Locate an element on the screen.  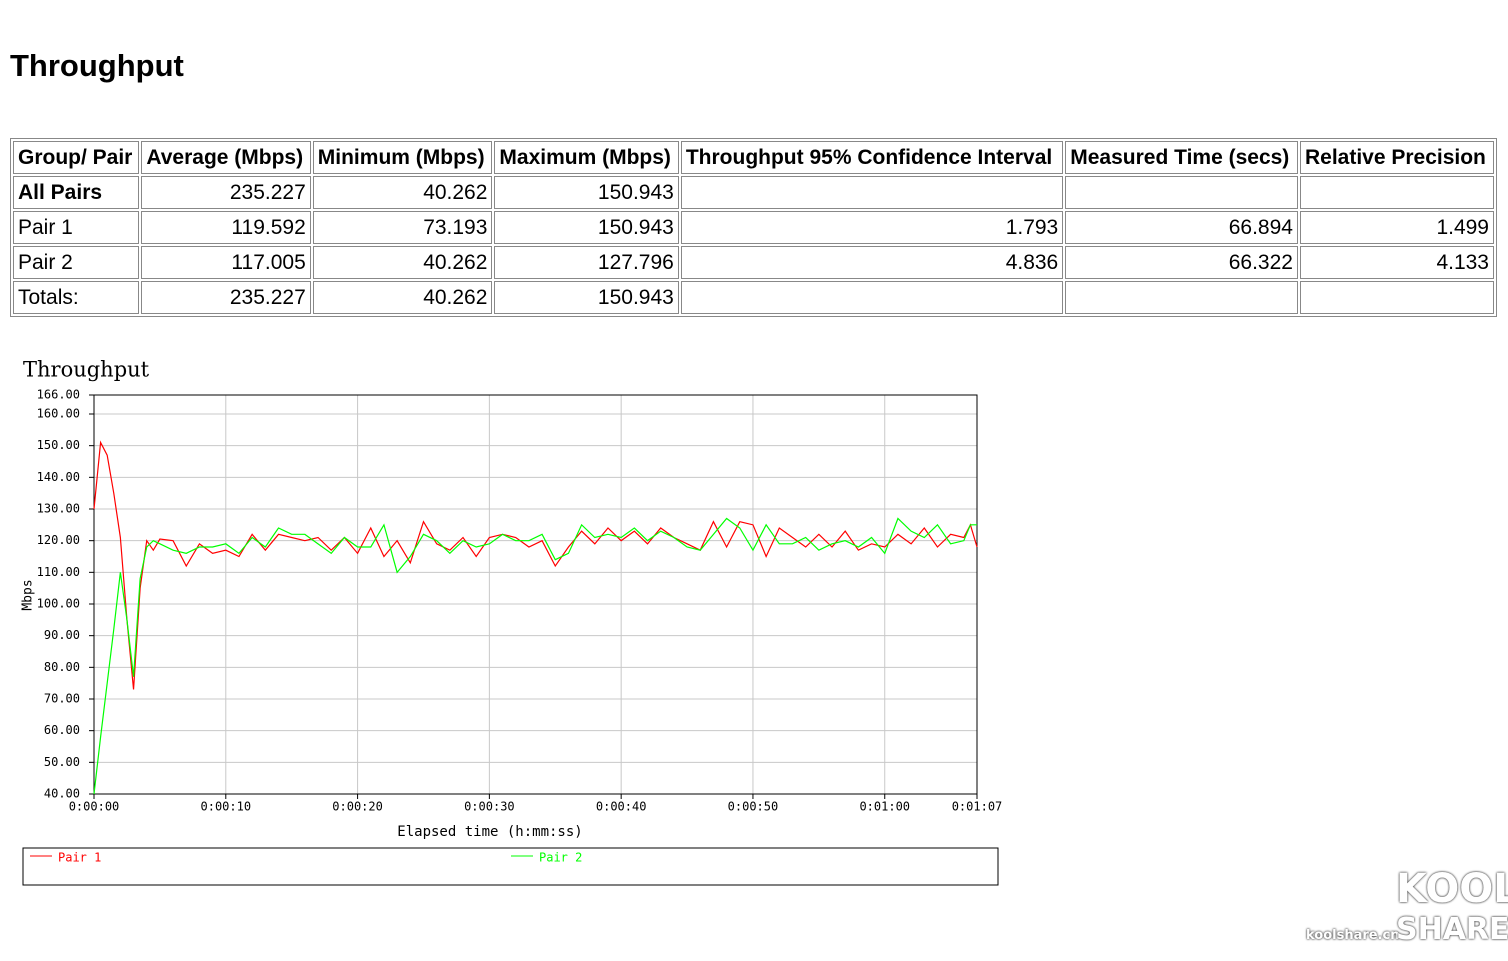
x-tick-label: 0:00:10 is located at coordinates (226, 807).